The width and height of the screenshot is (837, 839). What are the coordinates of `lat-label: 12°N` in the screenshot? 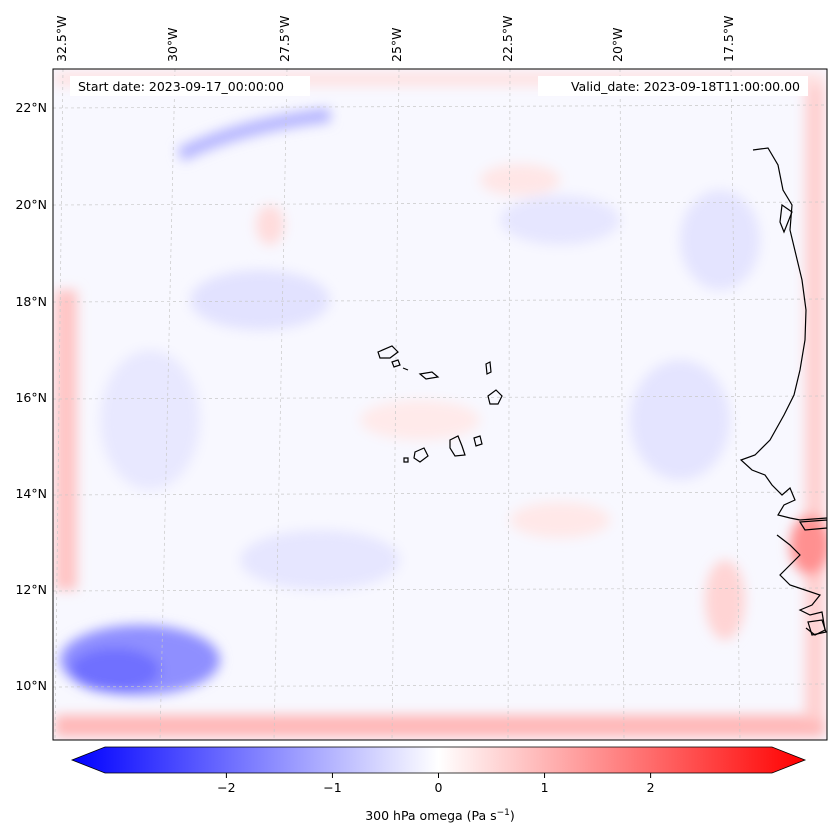 It's located at (31, 589).